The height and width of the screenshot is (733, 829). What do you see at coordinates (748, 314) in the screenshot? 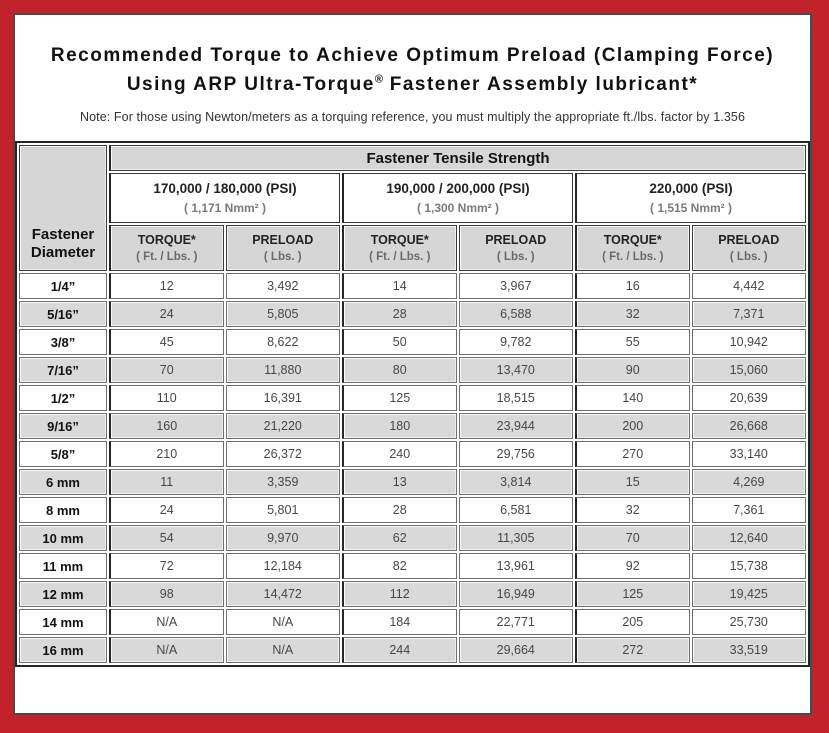
I see `preload-cell: 7,371` at bounding box center [748, 314].